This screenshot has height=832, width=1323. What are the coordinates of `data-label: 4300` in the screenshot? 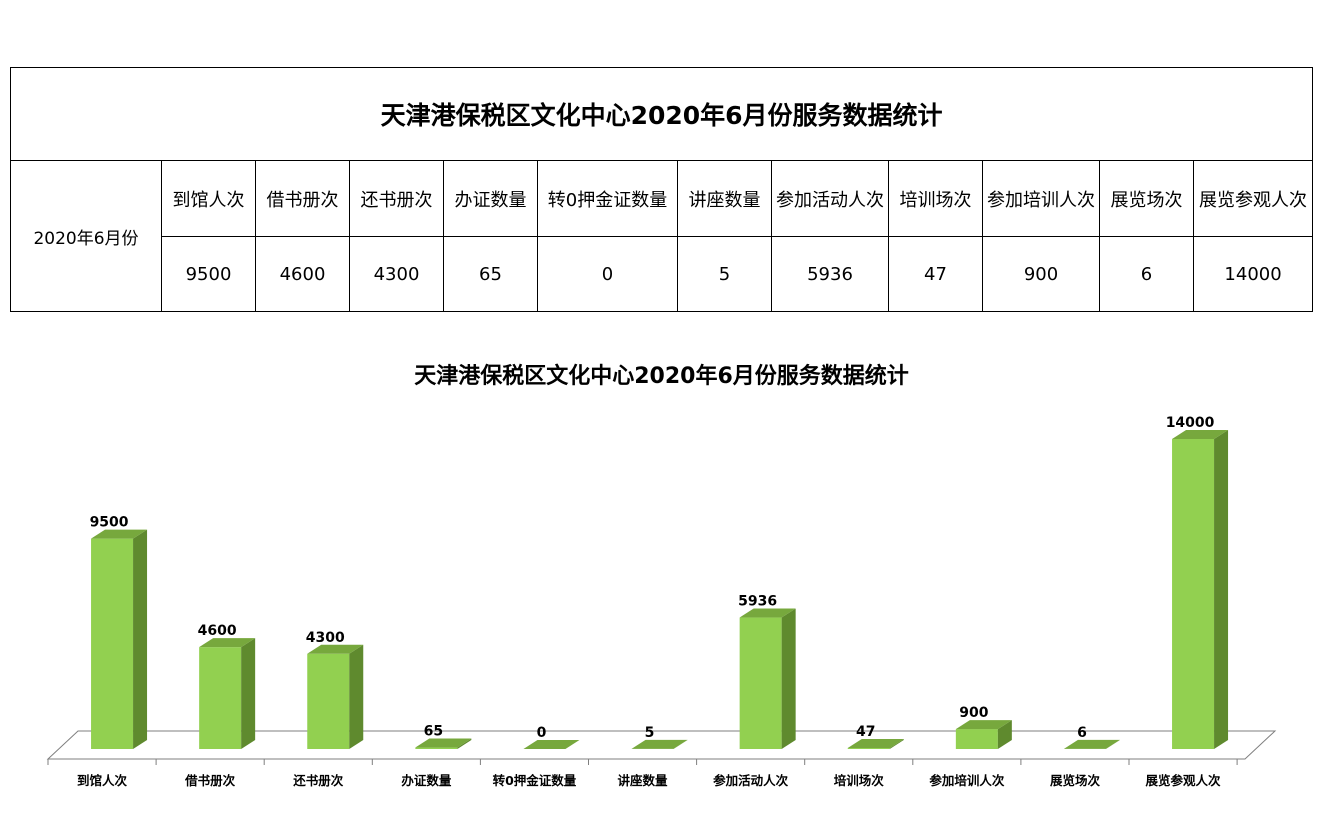 It's located at (325, 638).